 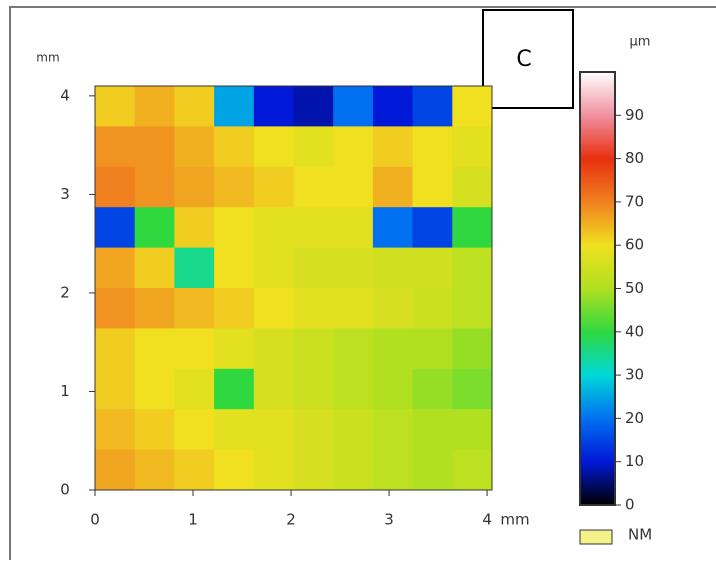 What do you see at coordinates (65, 391) in the screenshot?
I see `y-tick-label: 1` at bounding box center [65, 391].